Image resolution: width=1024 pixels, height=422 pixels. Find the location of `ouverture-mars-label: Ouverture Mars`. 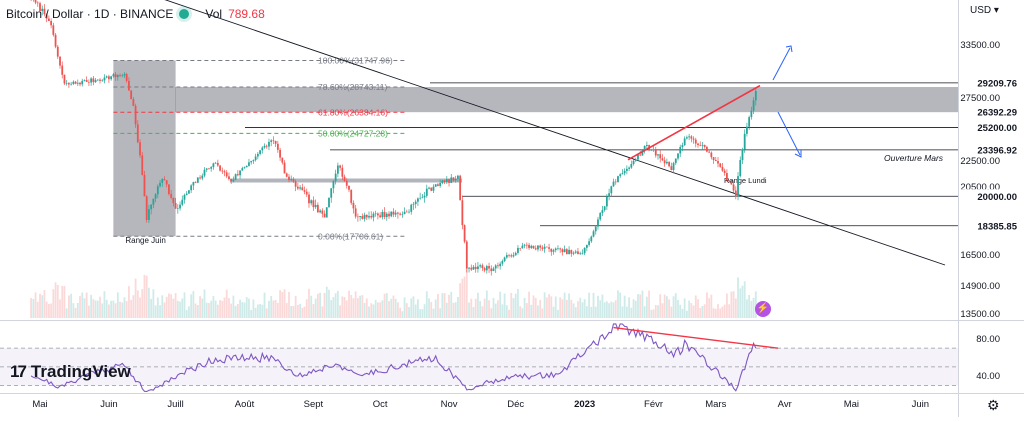

ouverture-mars-label: Ouverture Mars is located at coordinates (914, 158).